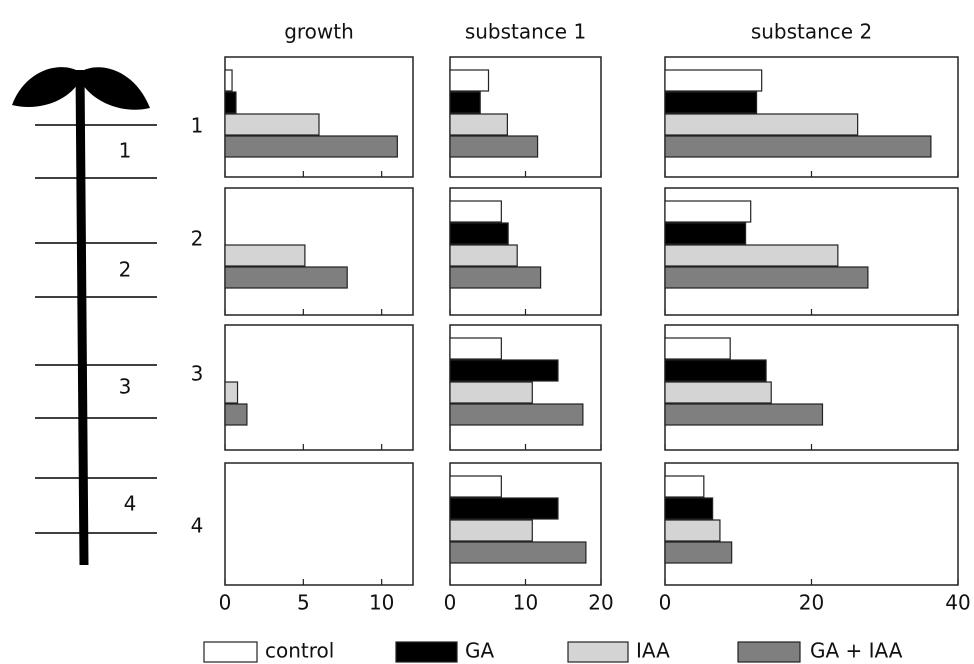  I want to click on plant-diagram: 1 2 3 4, so click(84, 316).